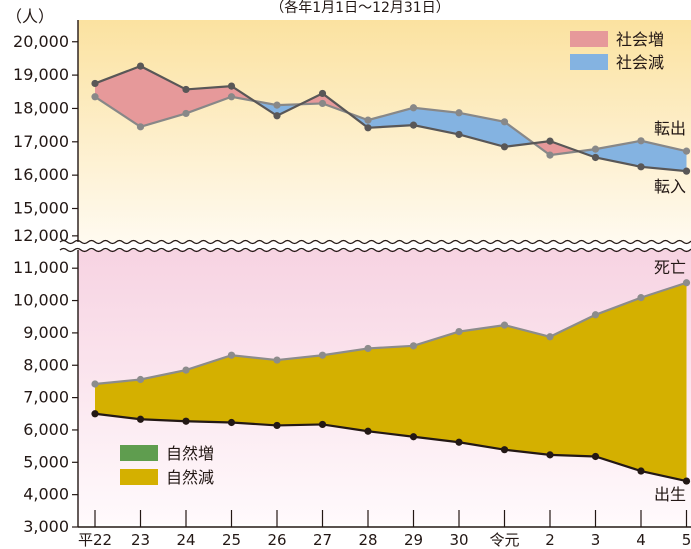 Image resolution: width=691 pixels, height=549 pixels. Describe the element at coordinates (46, 429) in the screenshot. I see `y-tick-label: 6,000` at that location.